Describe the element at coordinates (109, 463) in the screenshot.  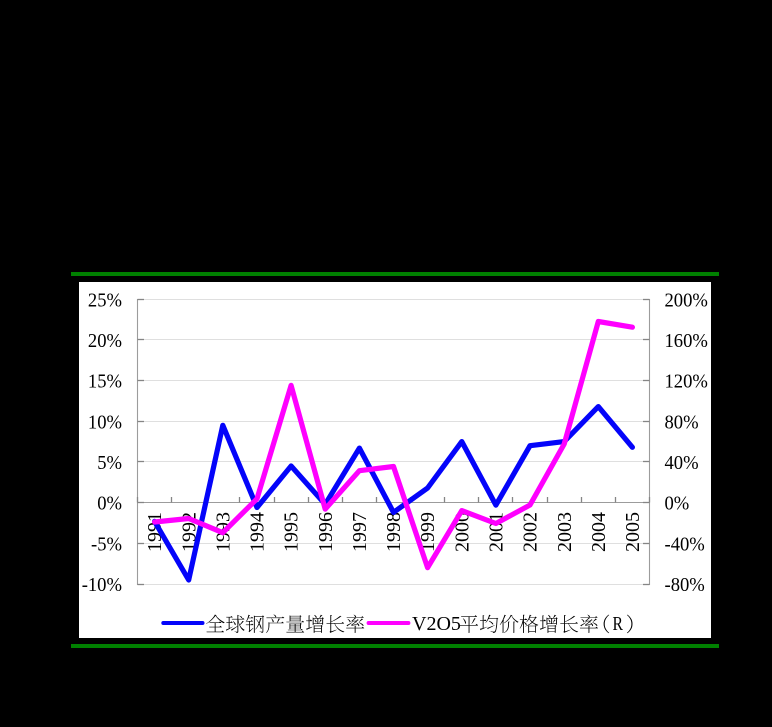
I see `svg-text: 5%` at that location.